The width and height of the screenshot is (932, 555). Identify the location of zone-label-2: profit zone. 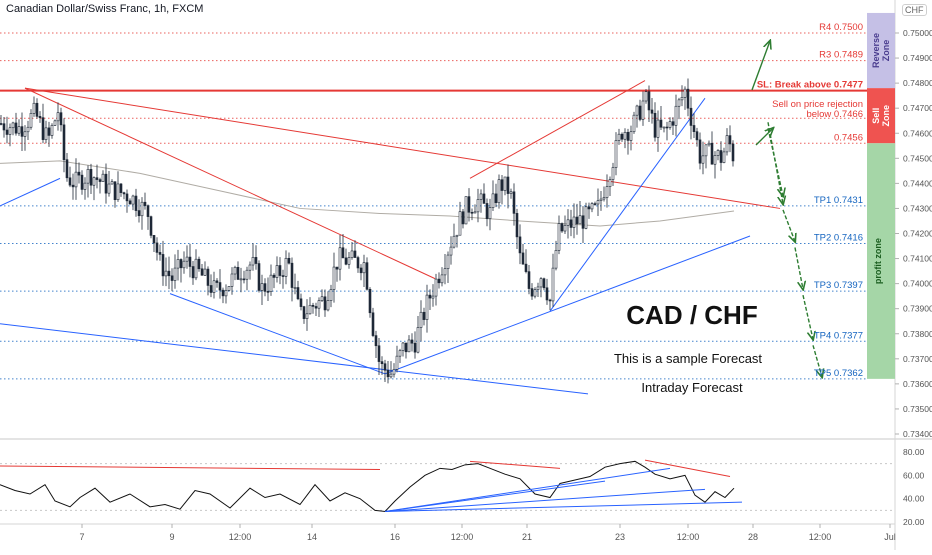
(878, 261).